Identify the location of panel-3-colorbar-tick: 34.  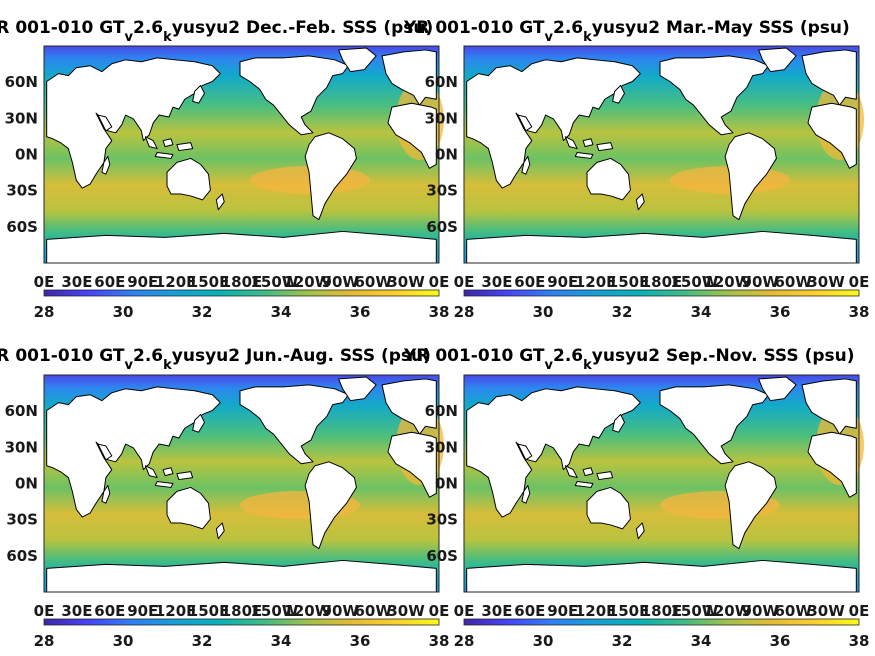
(281, 641).